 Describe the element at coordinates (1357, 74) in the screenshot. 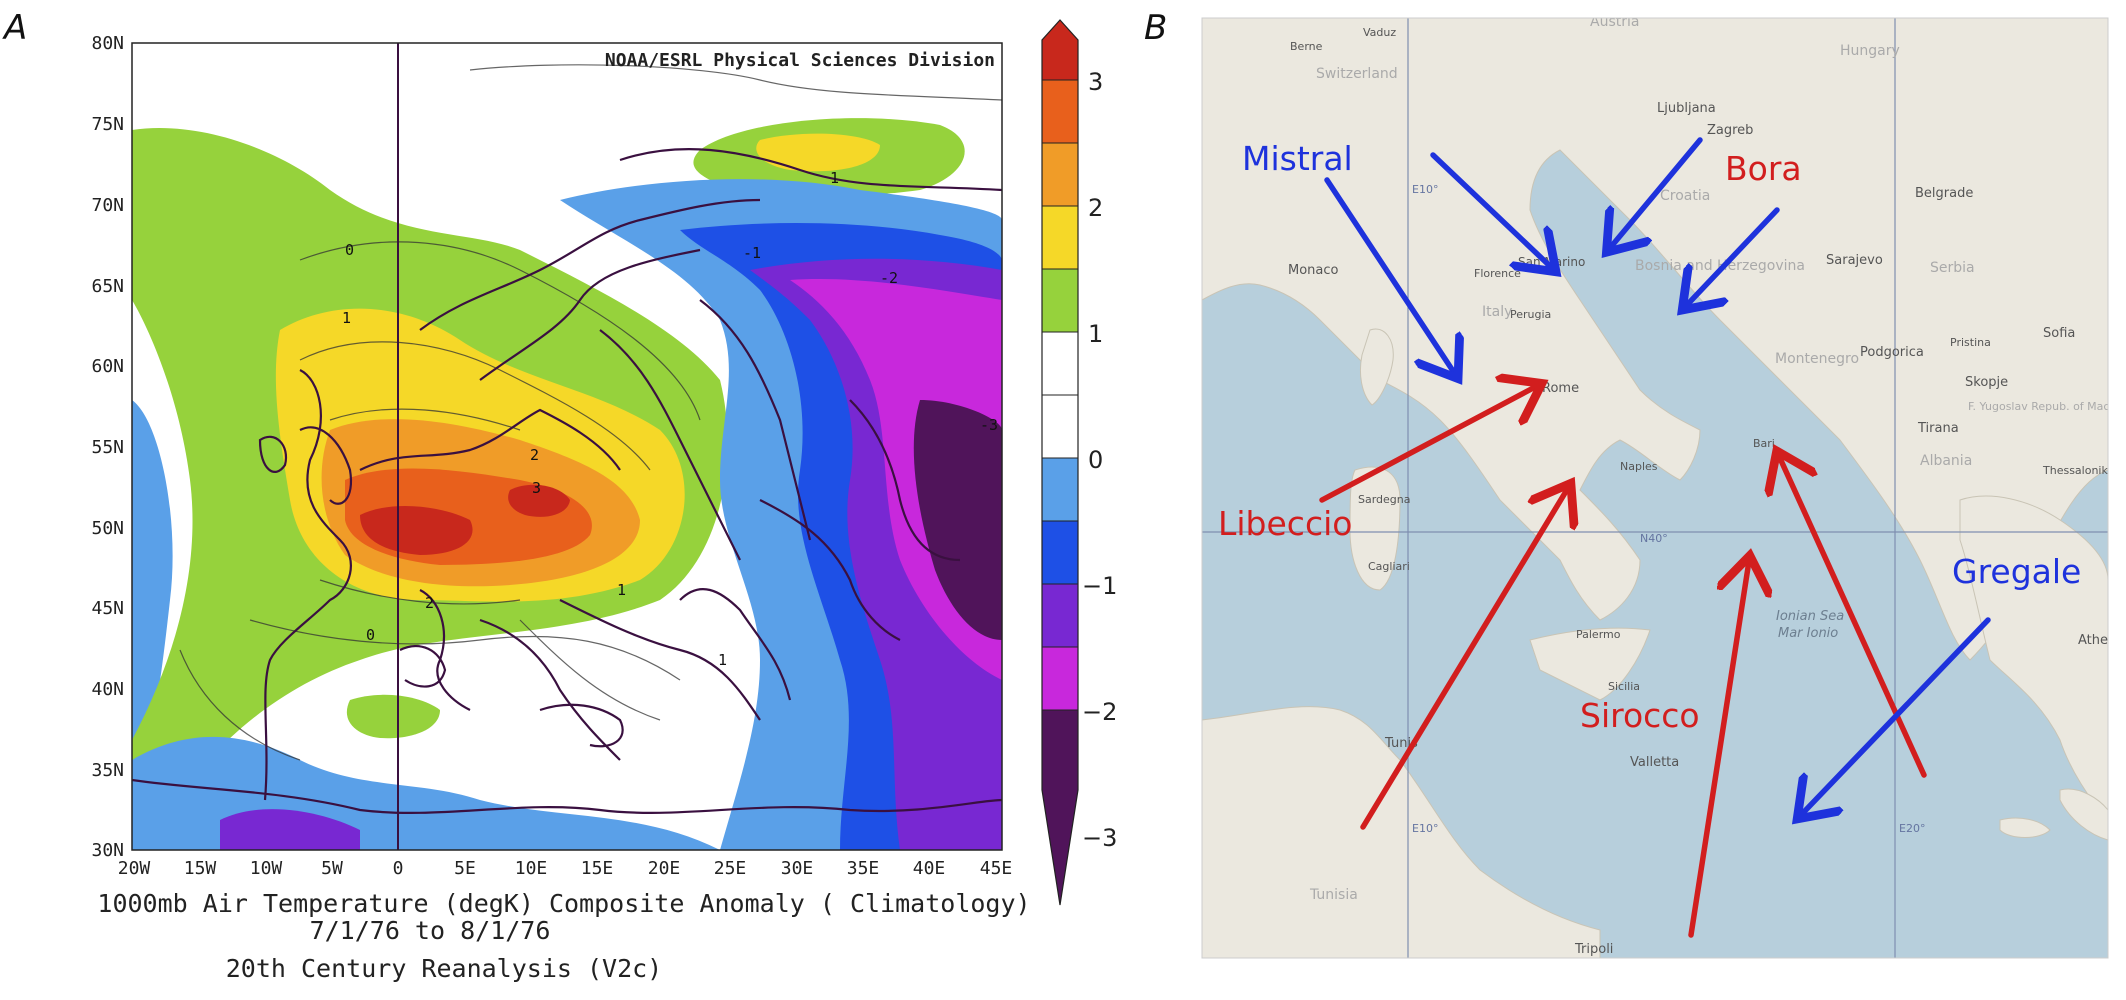

I see `country-label: Switzerland` at that location.